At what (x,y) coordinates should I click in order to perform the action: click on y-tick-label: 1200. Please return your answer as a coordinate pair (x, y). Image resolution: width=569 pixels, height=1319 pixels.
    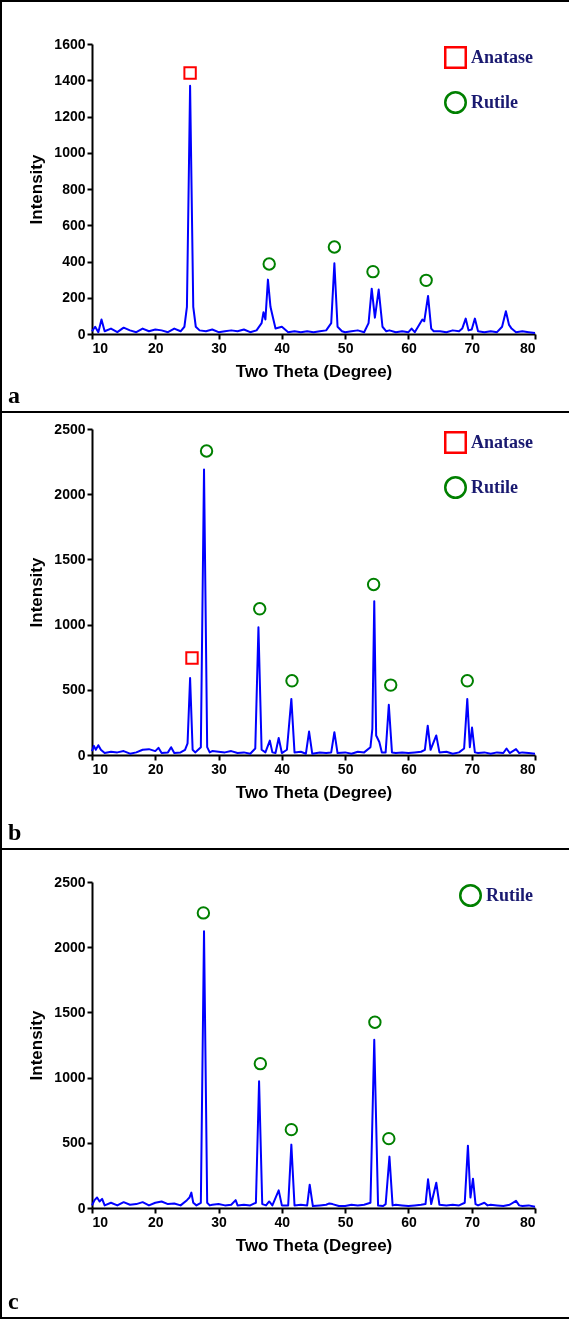
    Looking at the image, I should click on (70, 116).